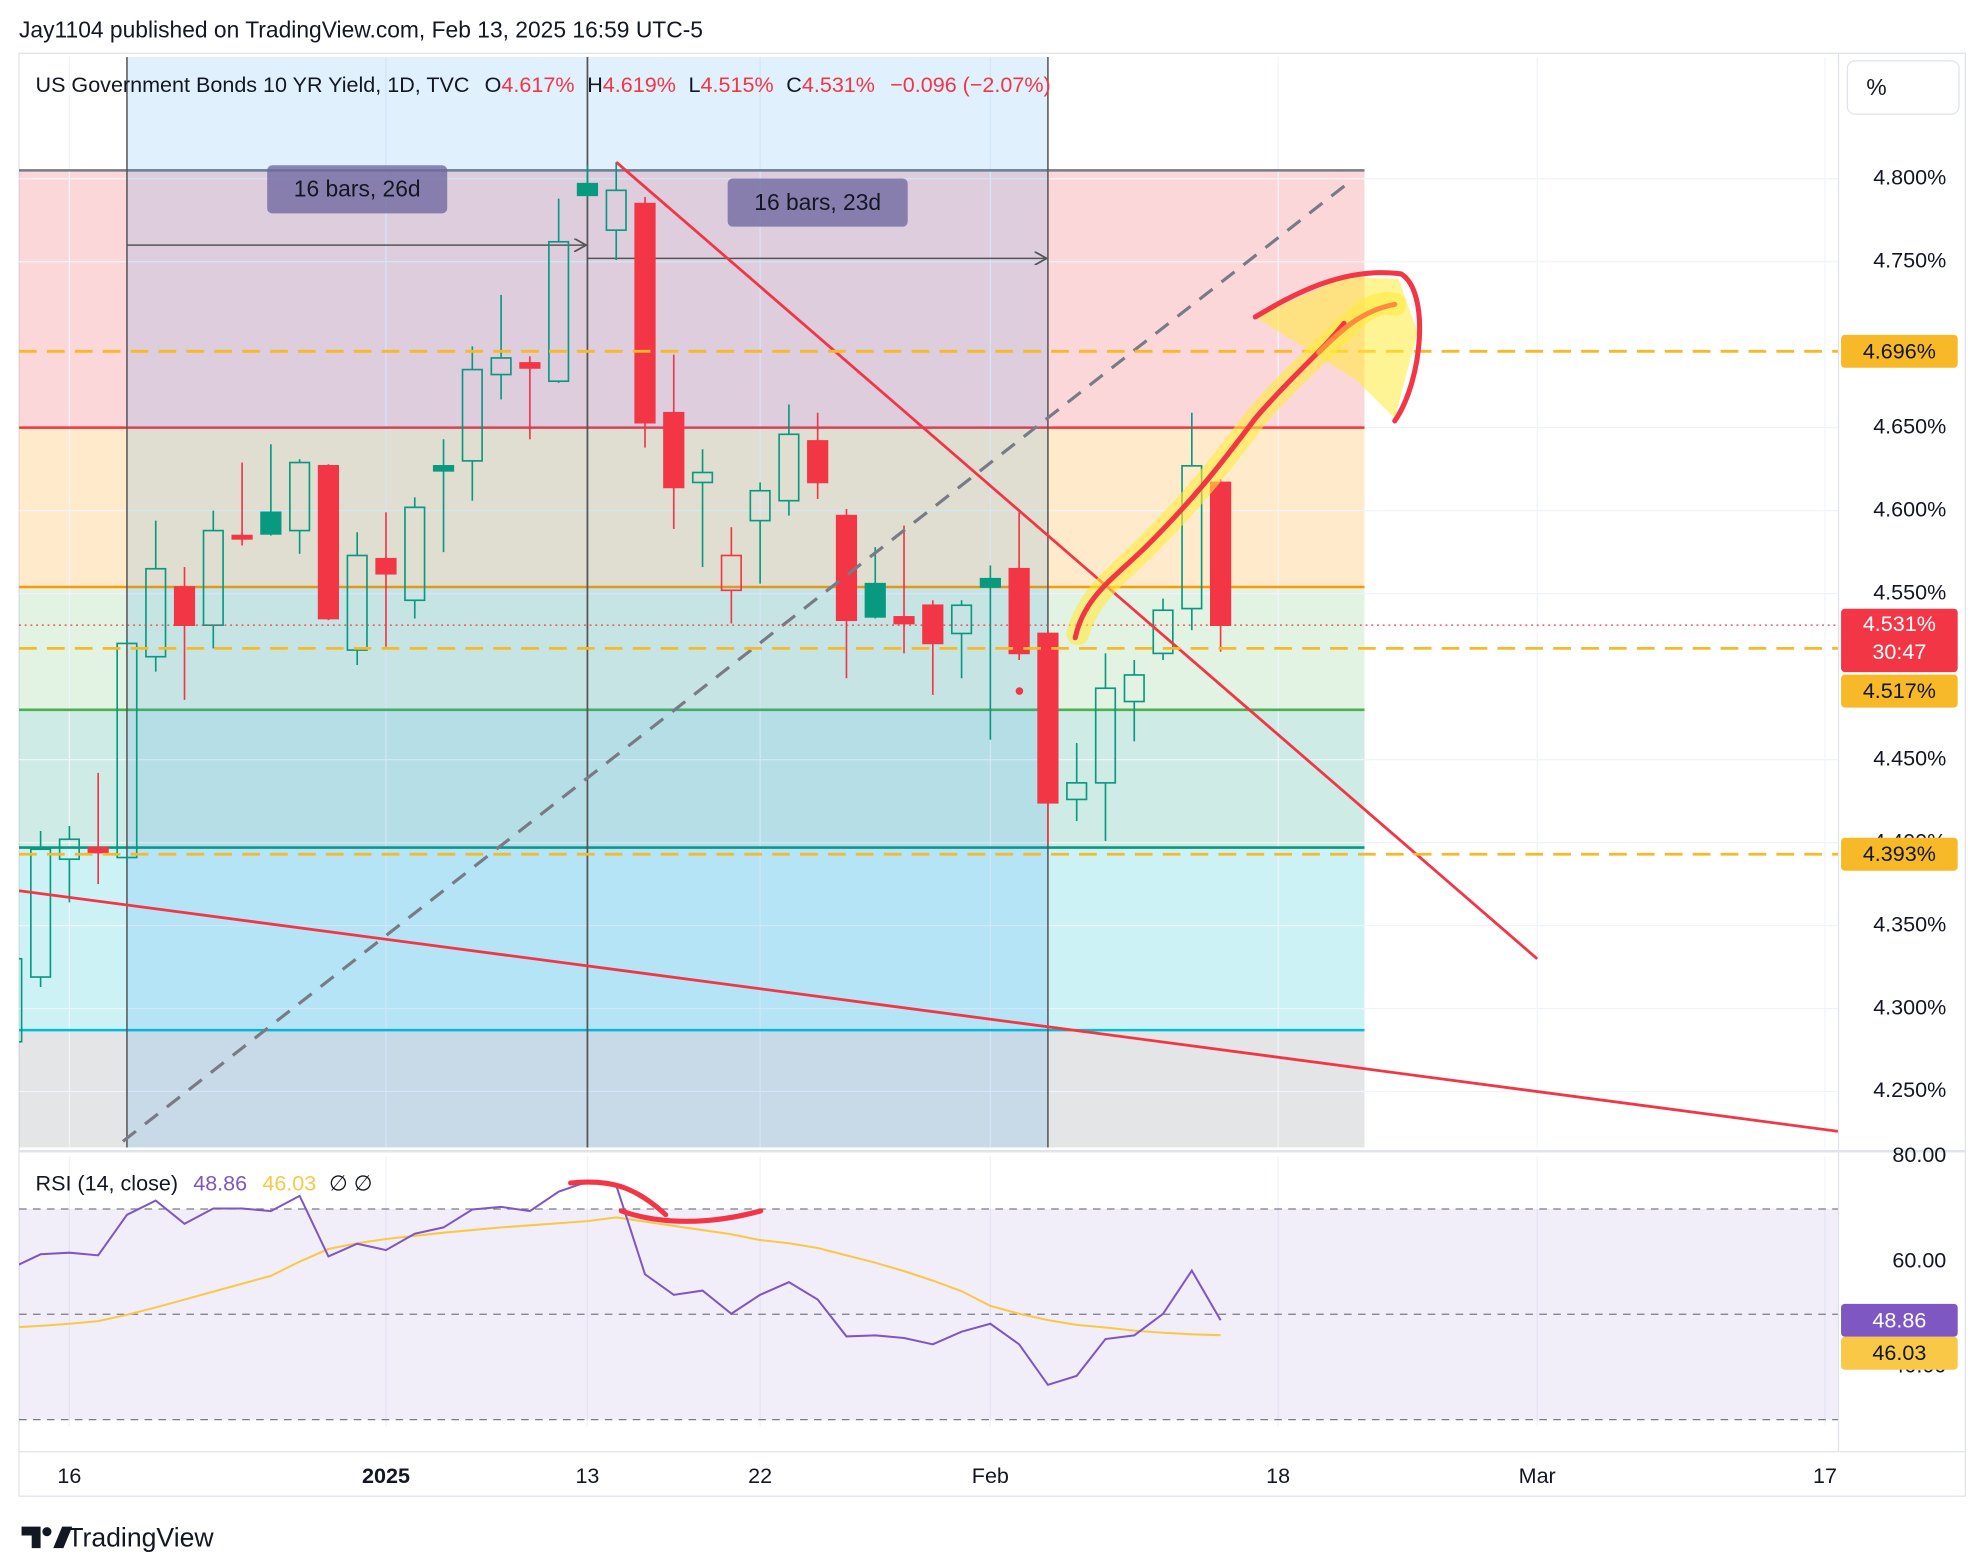 The image size is (1978, 1564). I want to click on brand-name: TradingView, so click(140, 1537).